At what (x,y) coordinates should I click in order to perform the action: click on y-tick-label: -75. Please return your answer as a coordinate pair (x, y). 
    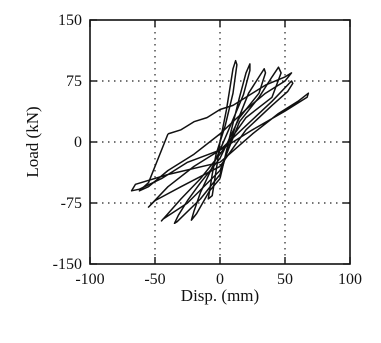
    Looking at the image, I should click on (71, 203).